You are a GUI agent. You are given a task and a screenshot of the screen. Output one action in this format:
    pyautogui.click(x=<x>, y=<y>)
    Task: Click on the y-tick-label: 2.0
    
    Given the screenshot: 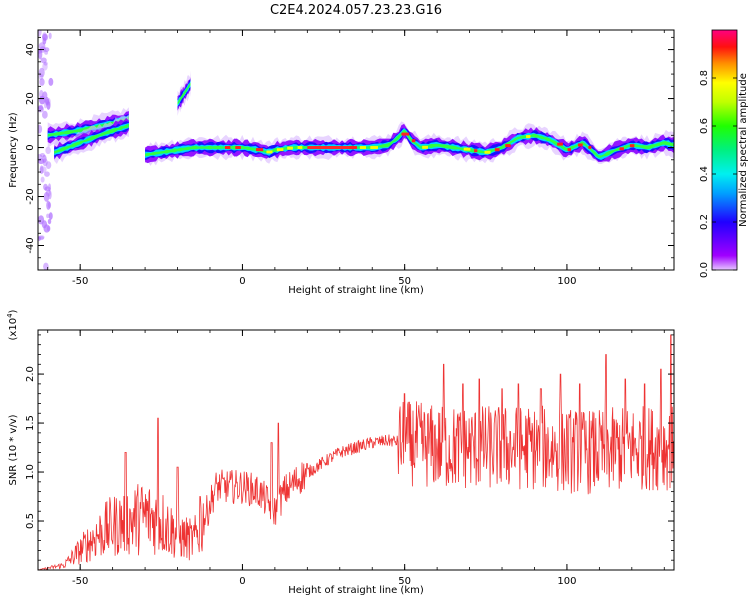 What is the action you would take?
    pyautogui.click(x=30, y=374)
    